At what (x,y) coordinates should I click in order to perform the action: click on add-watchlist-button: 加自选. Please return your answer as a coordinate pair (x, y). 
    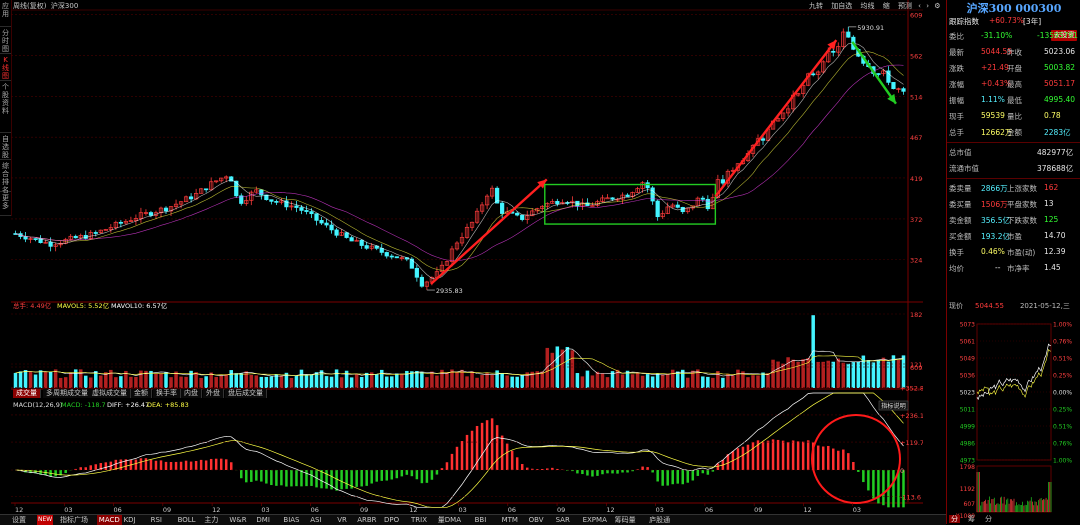
    Looking at the image, I should click on (842, 6).